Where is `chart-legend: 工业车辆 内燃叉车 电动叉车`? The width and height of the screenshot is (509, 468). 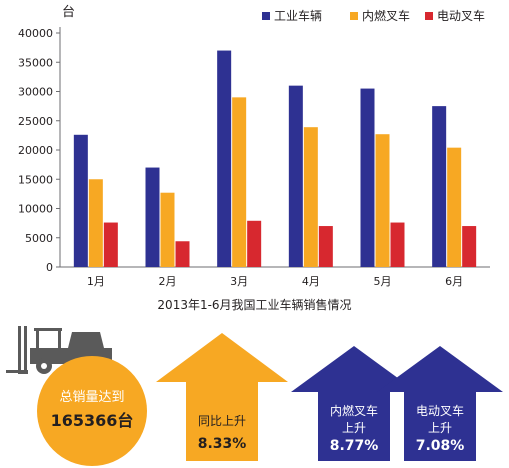
chart-legend: 工业车辆 内燃叉车 电动叉车 is located at coordinates (373, 15).